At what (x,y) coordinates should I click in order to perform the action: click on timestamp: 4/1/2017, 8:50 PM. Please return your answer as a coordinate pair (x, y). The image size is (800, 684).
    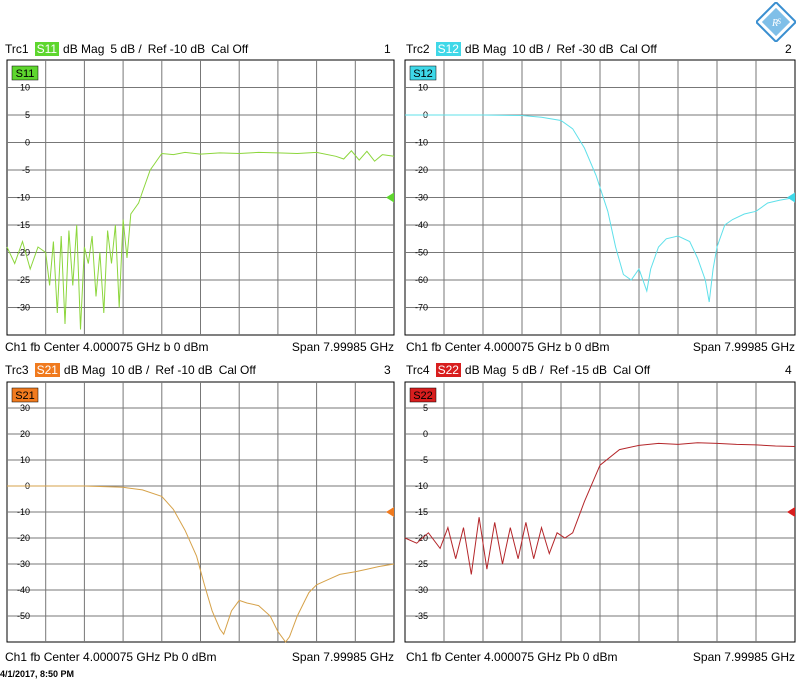
    Looking at the image, I should click on (37, 674).